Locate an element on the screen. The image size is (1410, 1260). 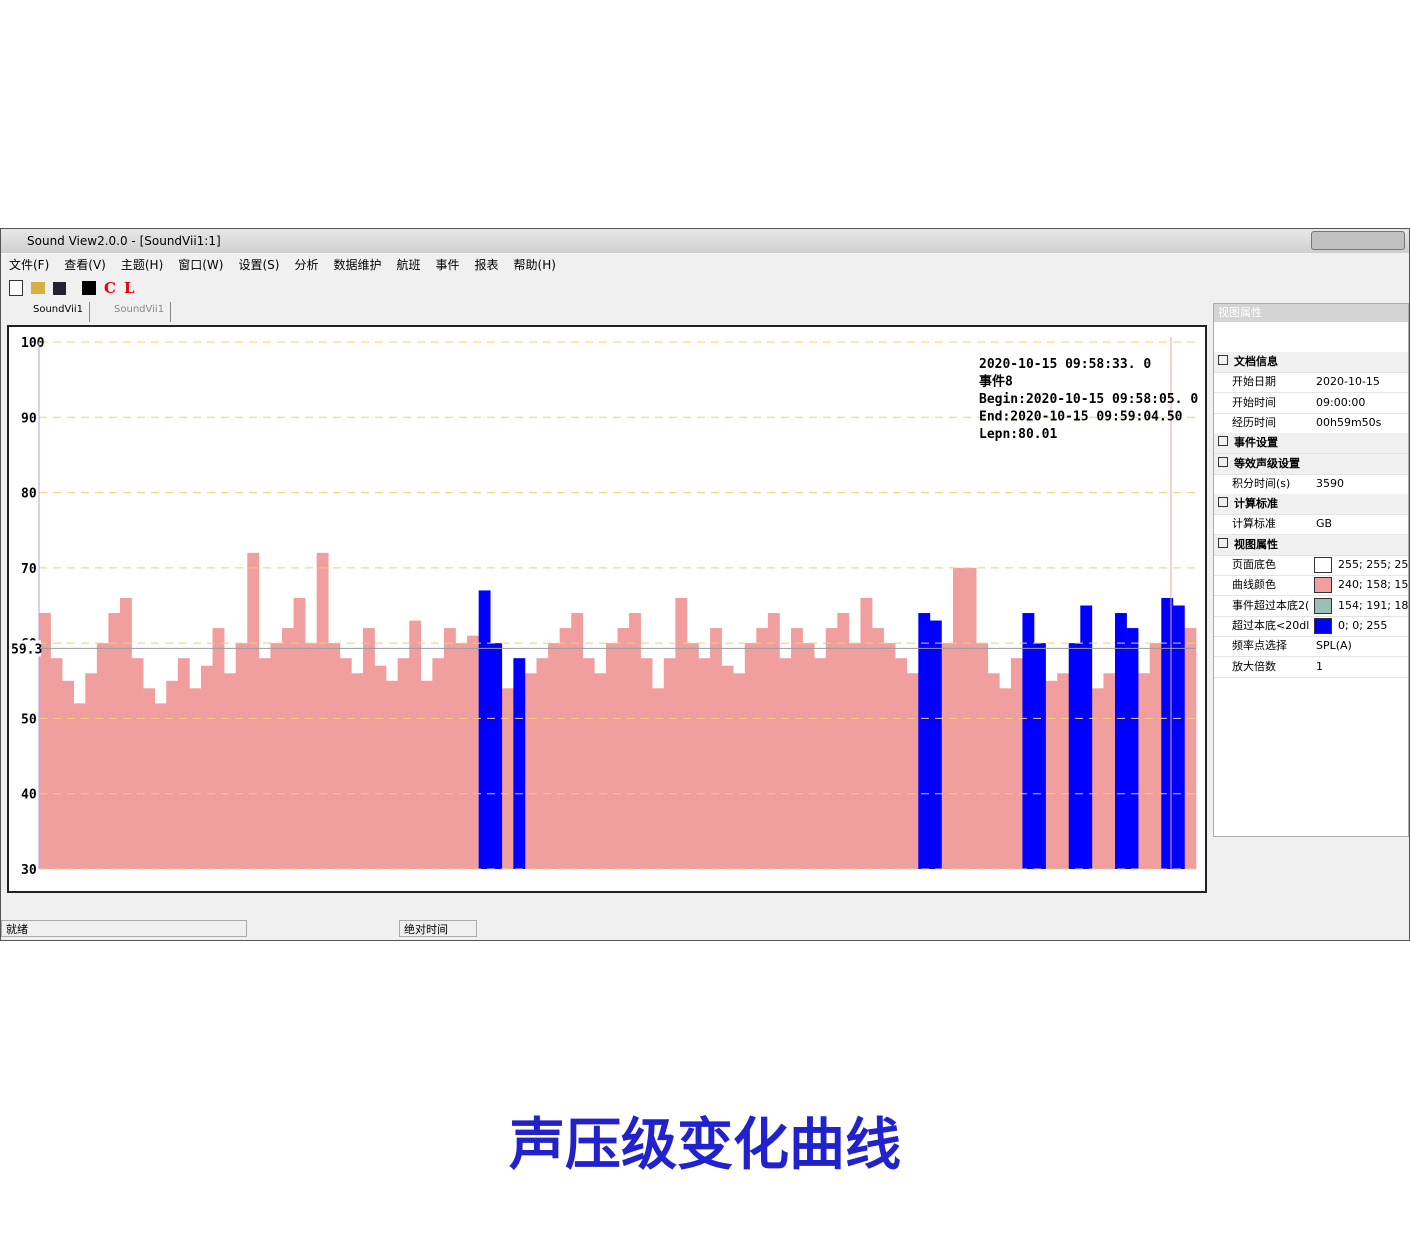
property-key: 频率点选择 is located at coordinates (1259, 646).